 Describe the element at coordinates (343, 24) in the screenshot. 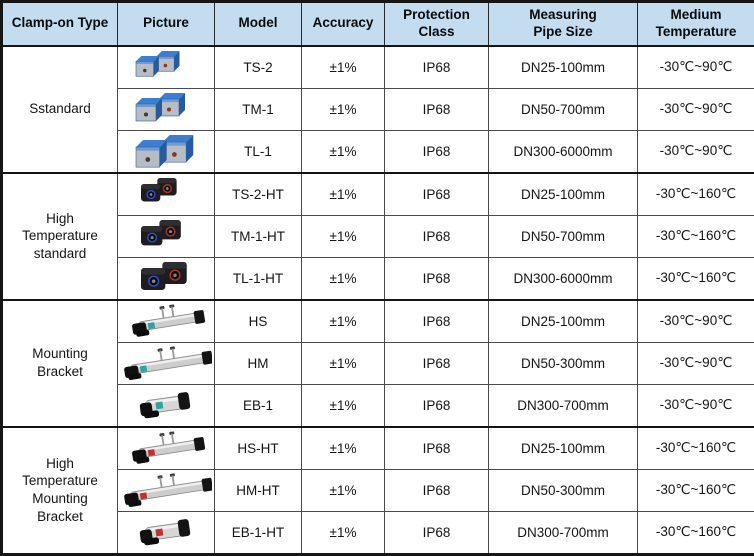

I see `column-header-accuracy: Accuracy` at that location.